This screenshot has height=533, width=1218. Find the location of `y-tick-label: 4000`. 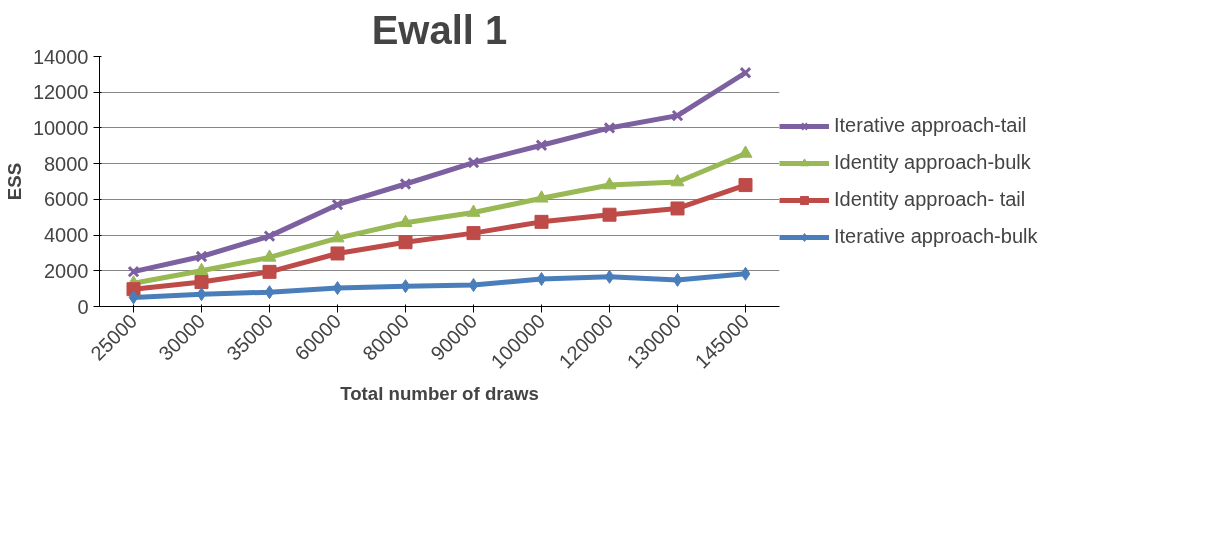

y-tick-label: 4000 is located at coordinates (66, 235).